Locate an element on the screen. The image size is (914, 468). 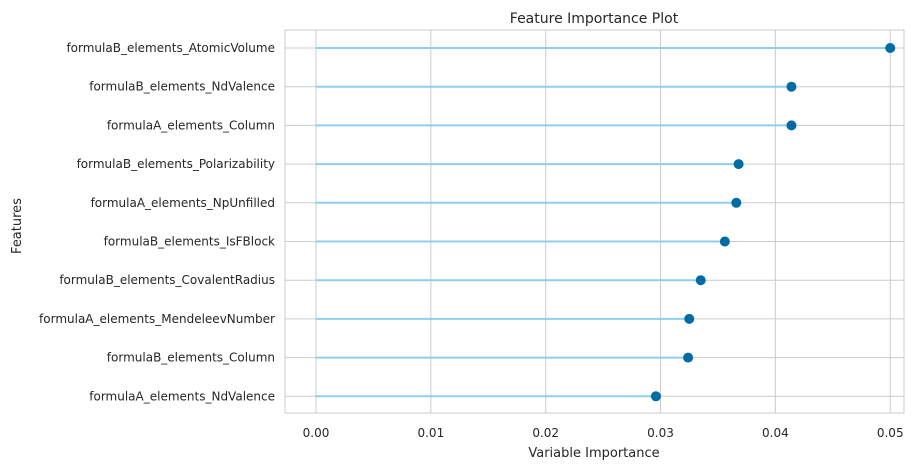
y-tick-label: formulaB_elements_Column is located at coordinates (191, 358).